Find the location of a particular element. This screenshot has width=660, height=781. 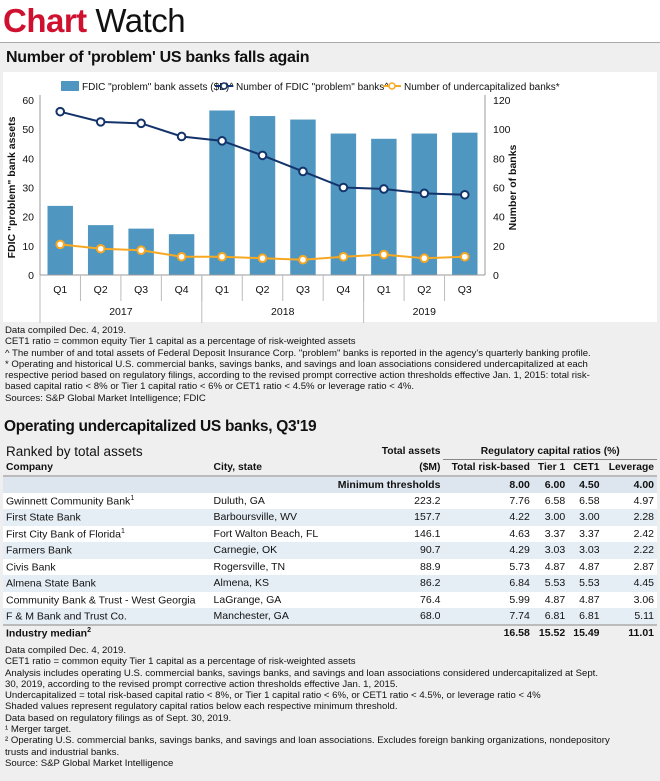

tier1: 6.81 is located at coordinates (550, 616).